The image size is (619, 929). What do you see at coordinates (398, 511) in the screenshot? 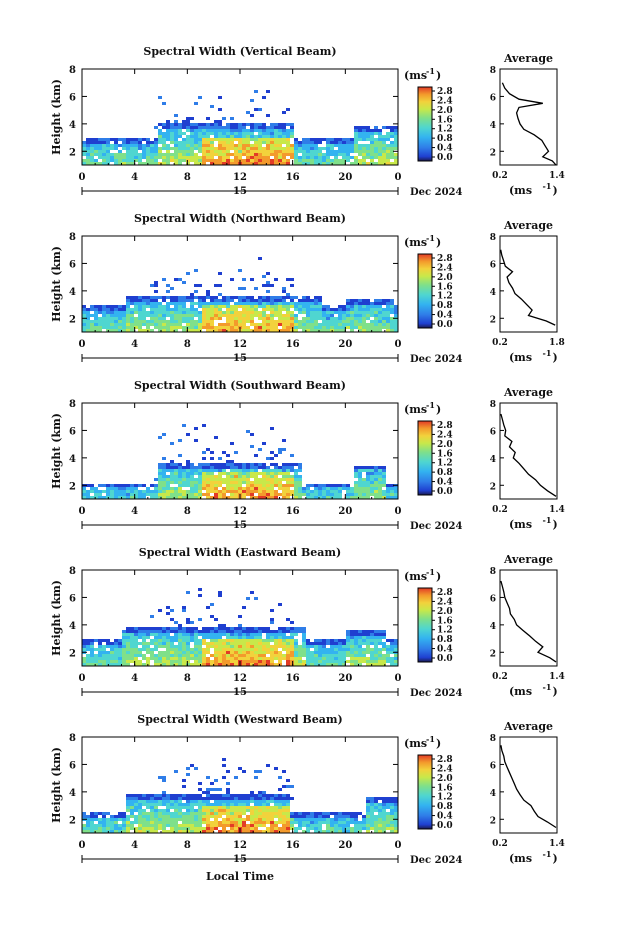
I see `x-tick-label: 0` at bounding box center [398, 511].